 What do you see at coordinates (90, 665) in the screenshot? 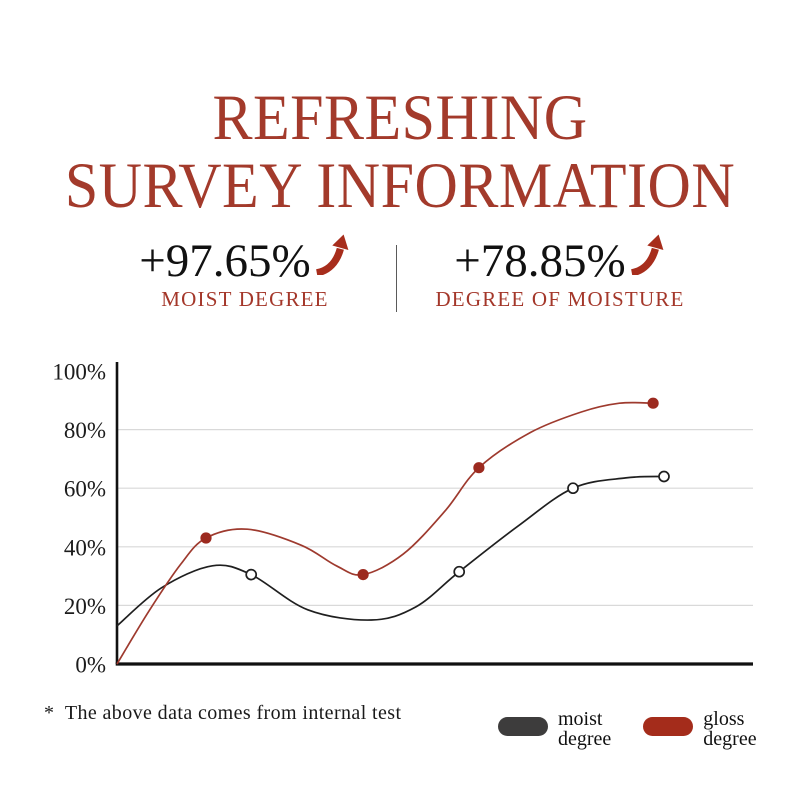
I see `y-tick-label: 0%` at bounding box center [90, 665].